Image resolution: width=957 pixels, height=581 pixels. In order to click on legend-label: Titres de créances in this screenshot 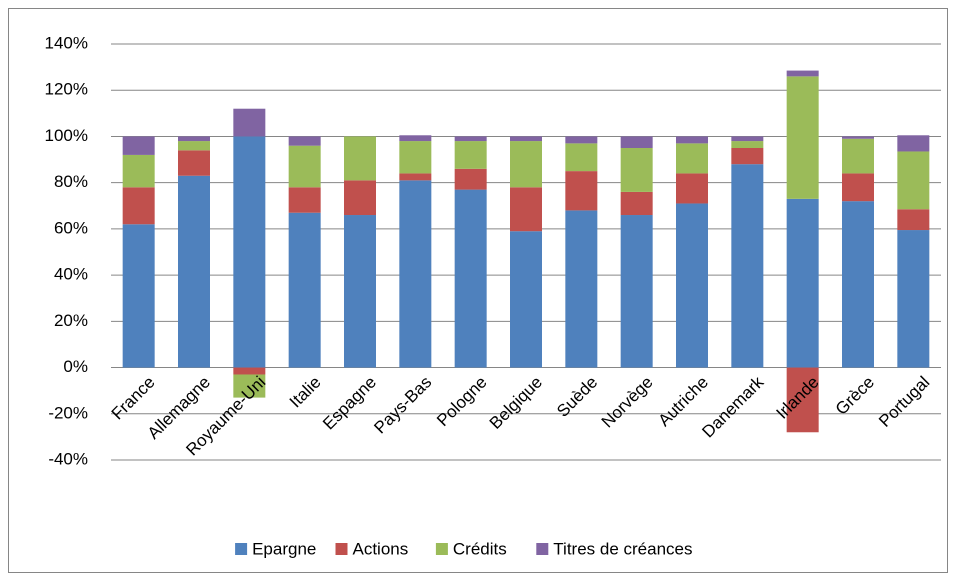, I will do `click(622, 548)`.